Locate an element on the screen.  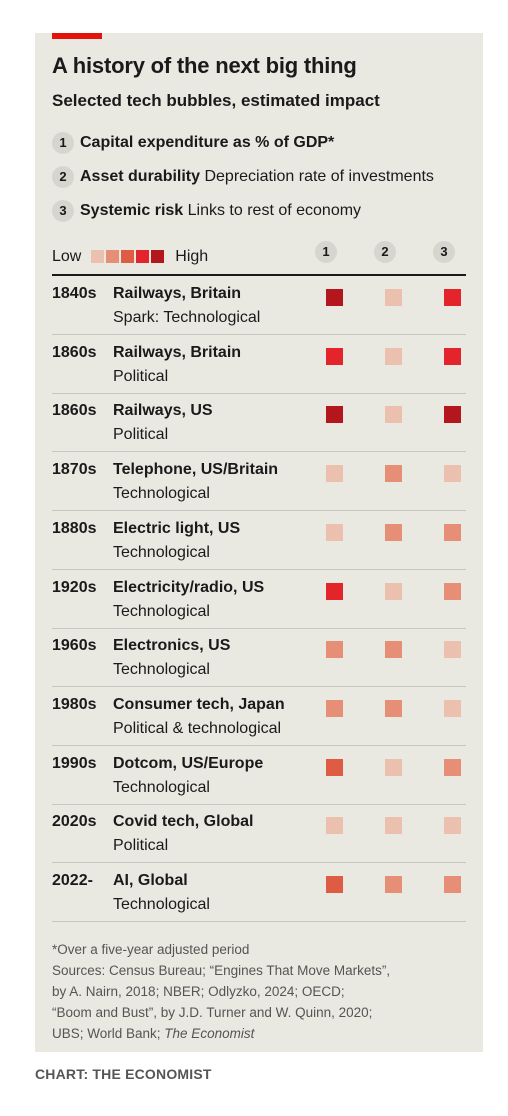
row-year: 1990s is located at coordinates (74, 763).